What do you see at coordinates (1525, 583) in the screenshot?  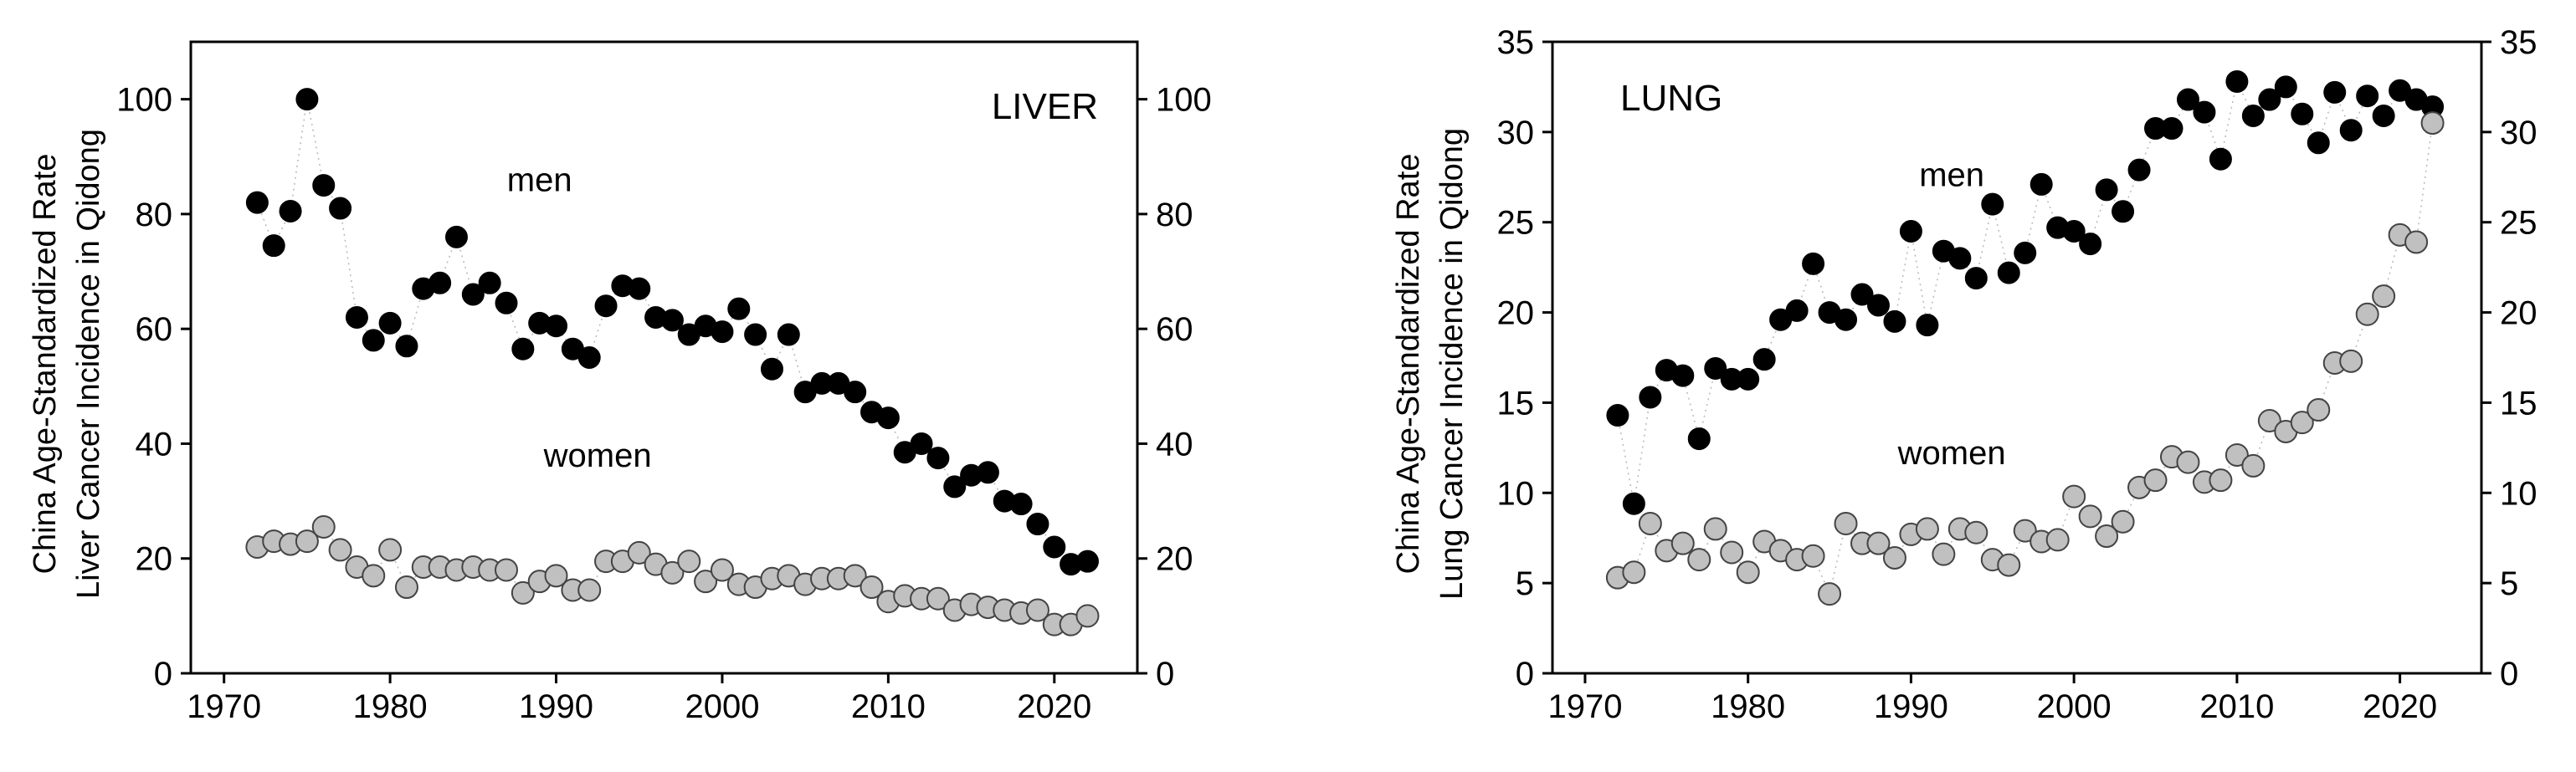 I see `lung-y-tick-label-left: 5` at bounding box center [1525, 583].